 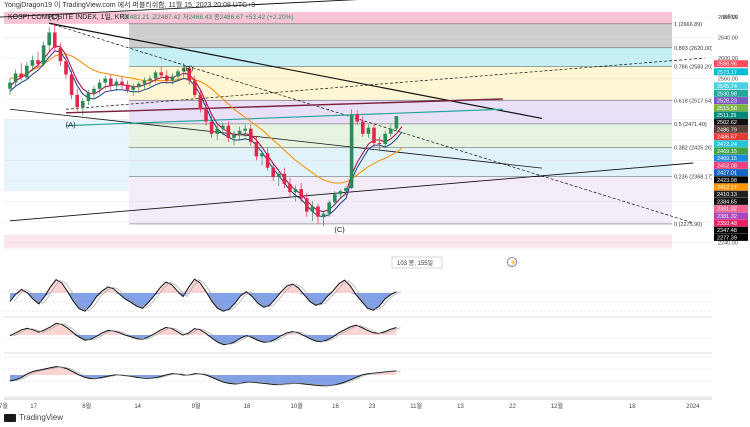 What do you see at coordinates (460, 407) in the screenshot?
I see `time-tick-label: 13` at bounding box center [460, 407].